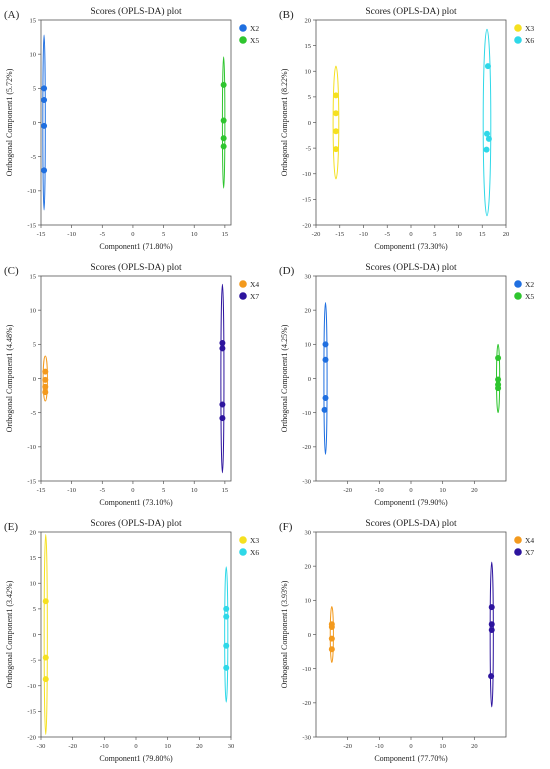 Image resolution: width=550 pixels, height=769 pixels. I want to click on series-X6, so click(487, 122).